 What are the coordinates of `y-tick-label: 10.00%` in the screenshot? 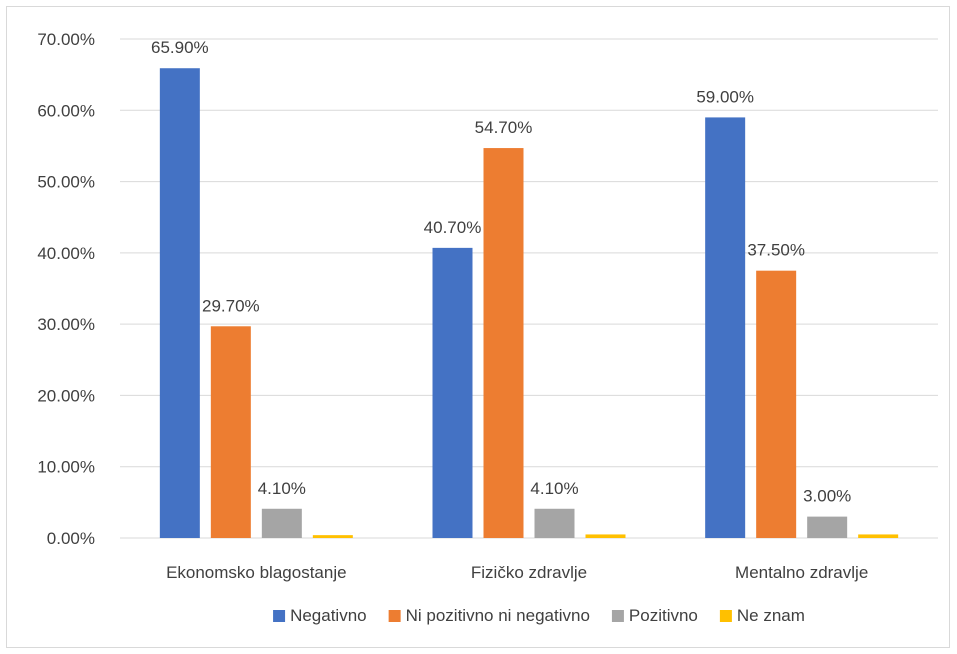 It's located at (66, 467).